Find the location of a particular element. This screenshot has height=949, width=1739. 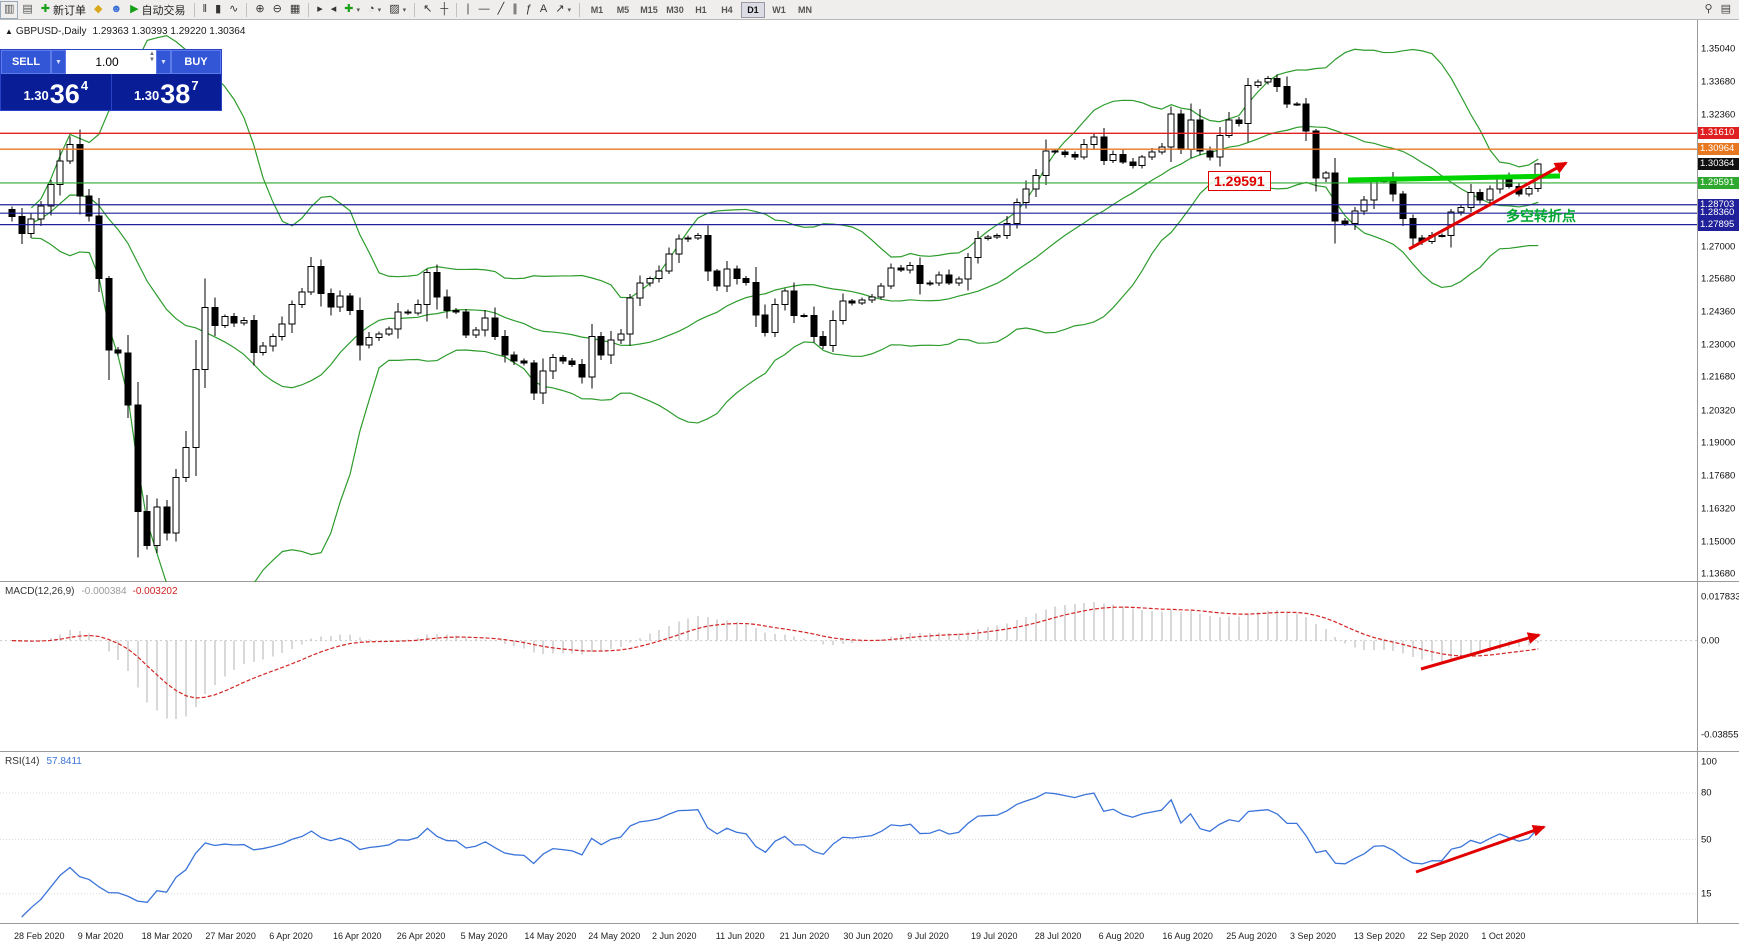

date-label: 9 Jul 2020 is located at coordinates (928, 936).